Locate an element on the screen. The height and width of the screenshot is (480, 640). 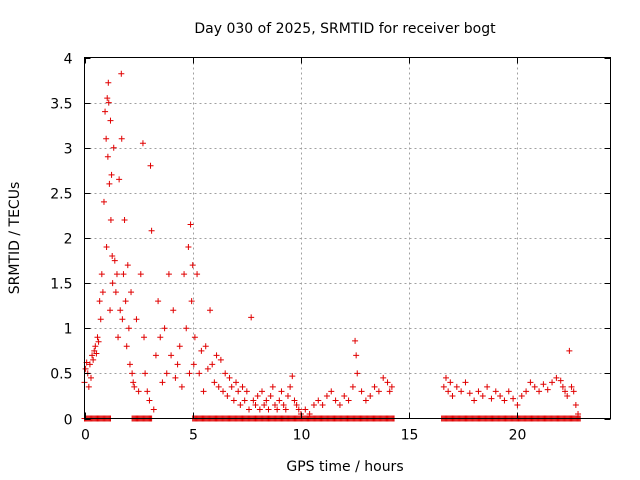
y-tick-label: 0 is located at coordinates (68, 421).